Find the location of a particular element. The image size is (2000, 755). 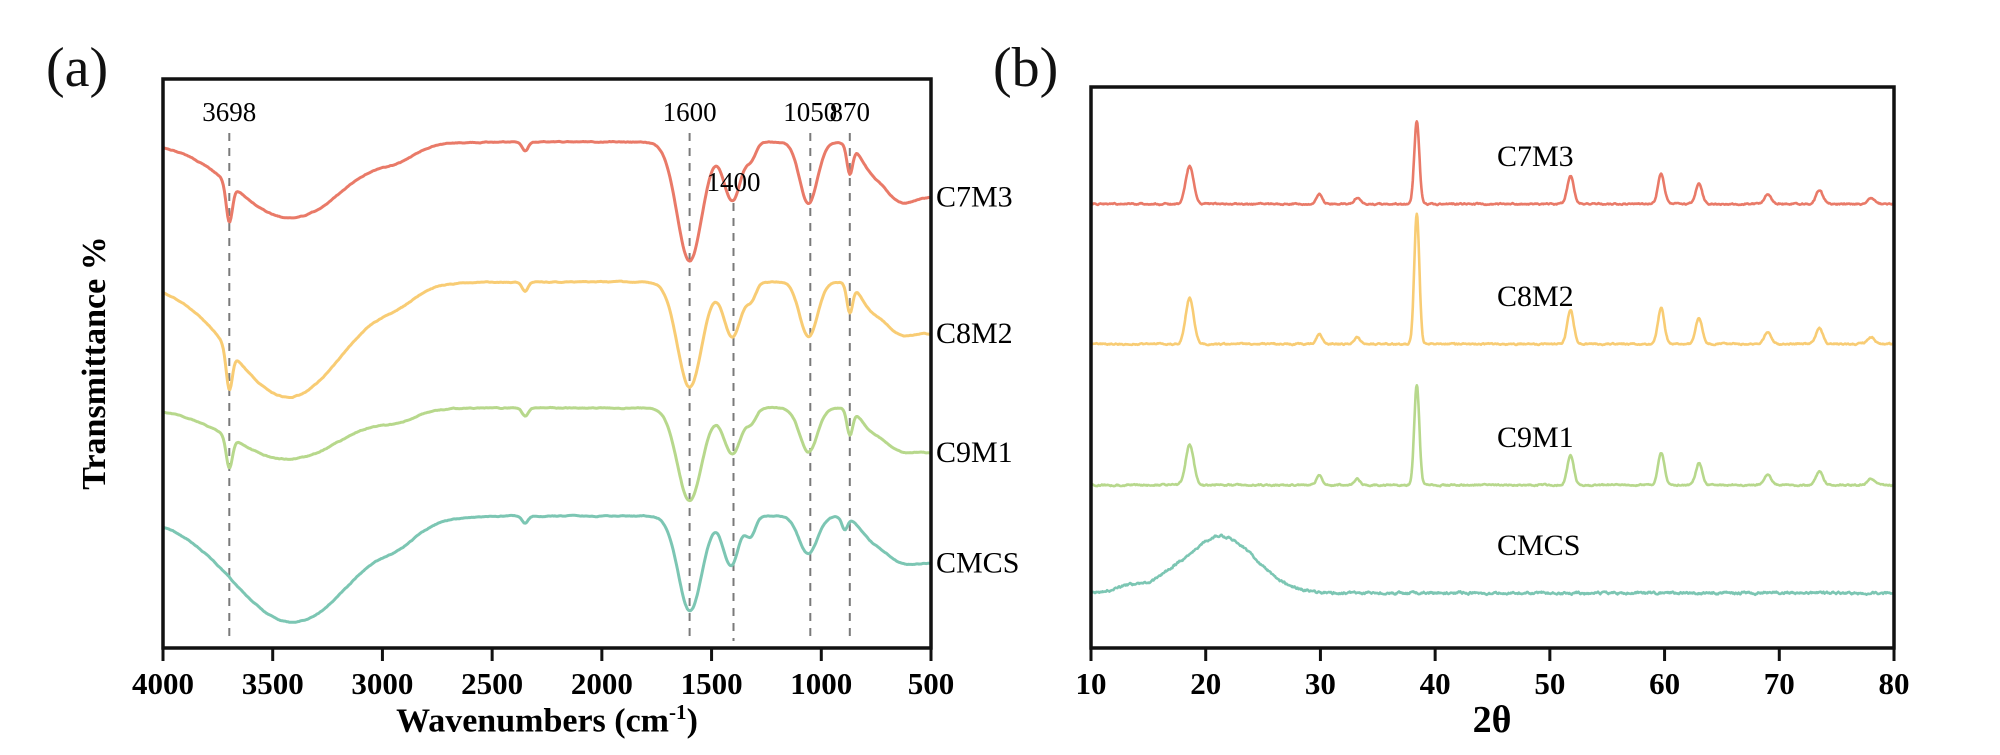

xrd-series-label-C7M3: C7M3 is located at coordinates (1535, 156).